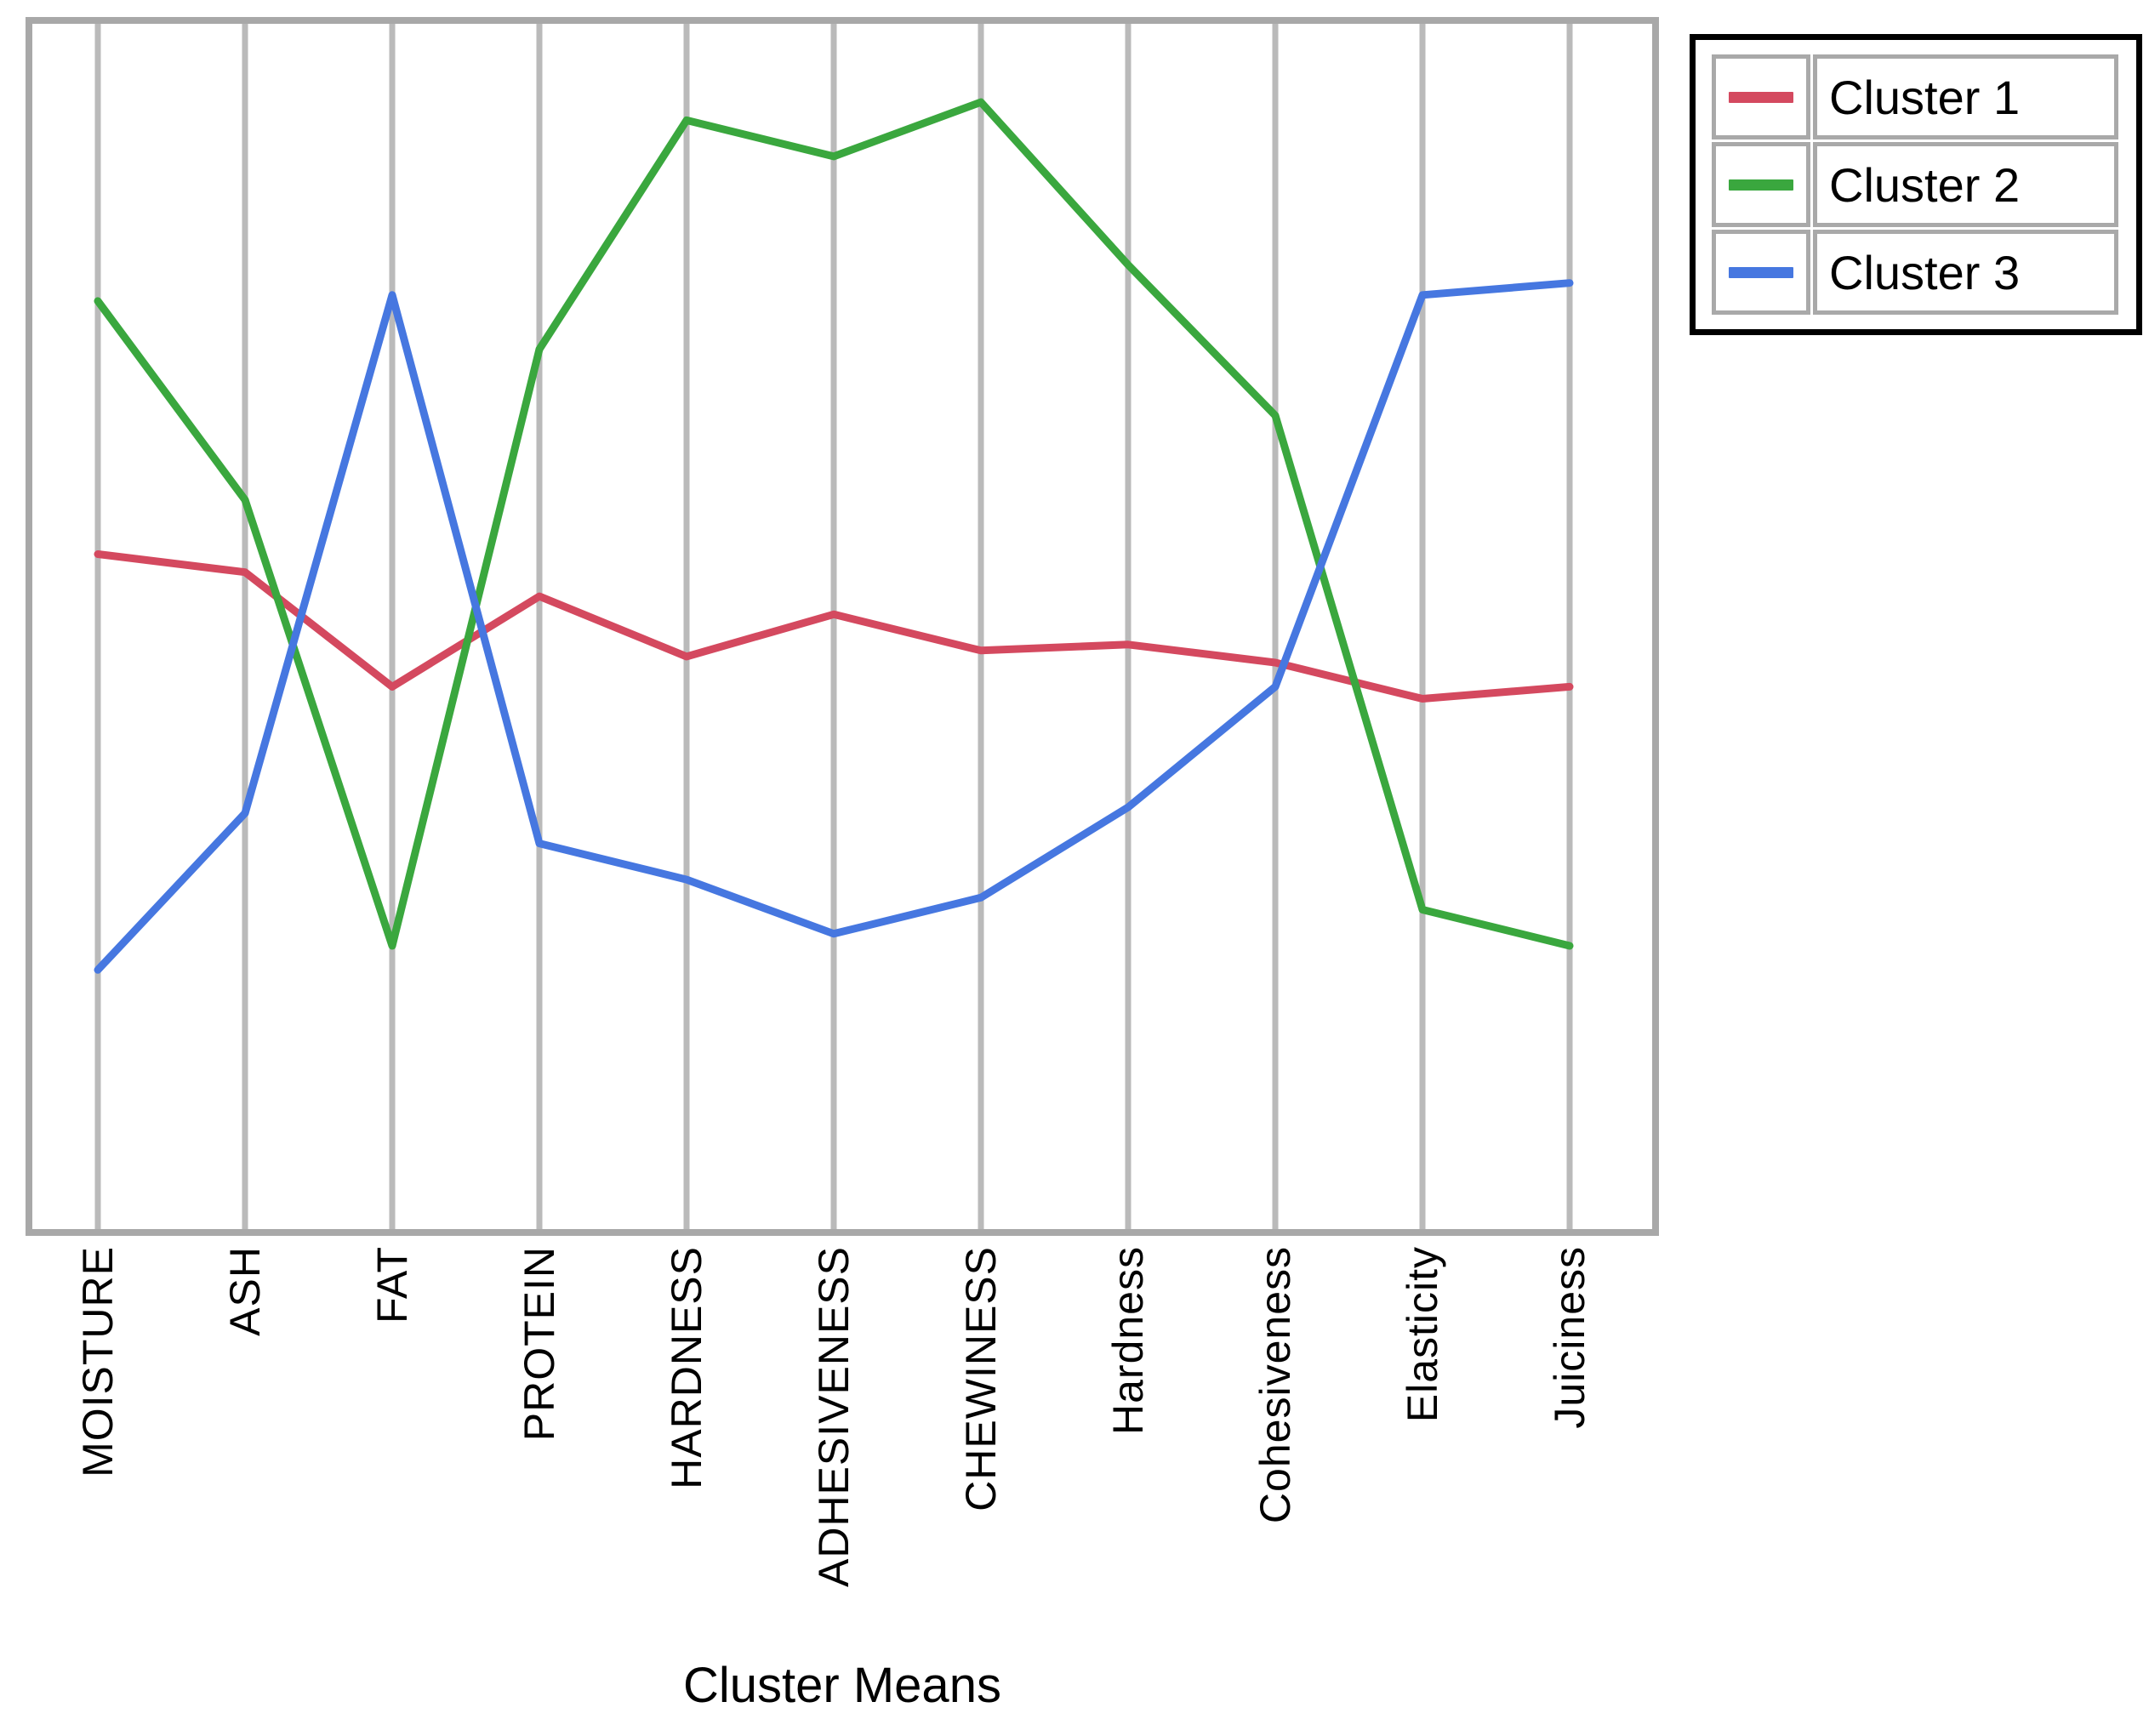 The height and width of the screenshot is (1736, 2149). I want to click on x-tick-label-text: HARDNESS, so click(686, 1367).